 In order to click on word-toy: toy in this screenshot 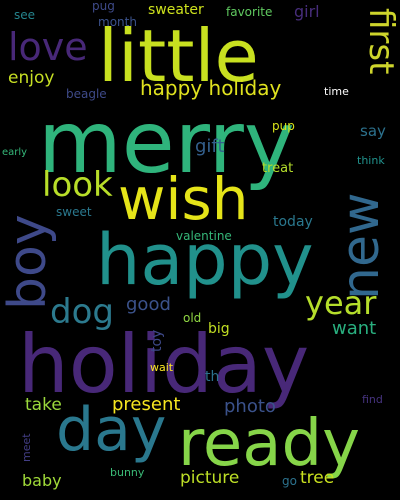, I will do `click(157, 340)`.